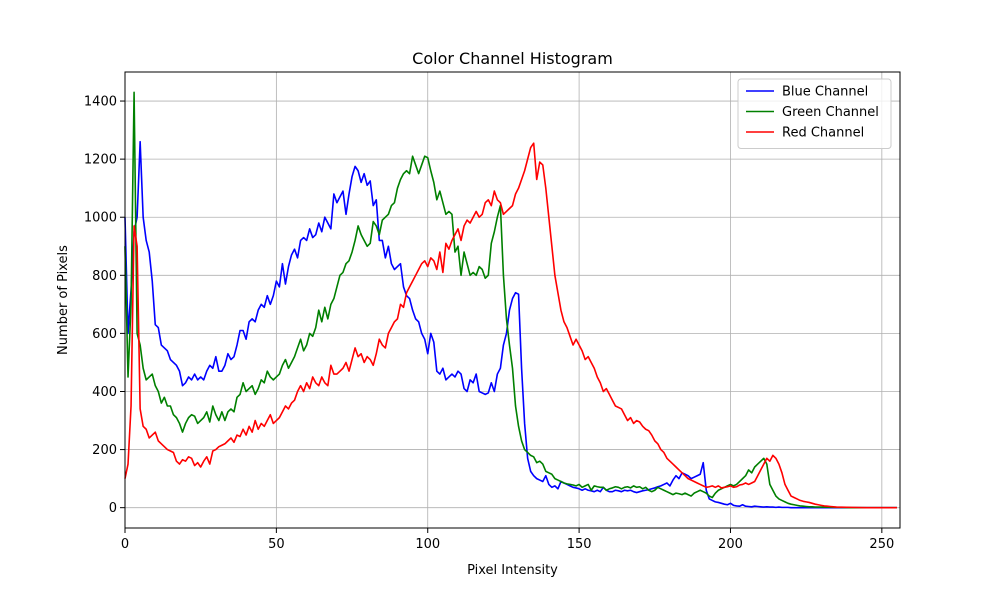 The width and height of the screenshot is (1000, 604). Describe the element at coordinates (427, 544) in the screenshot. I see `x-tick-label: 100` at that location.